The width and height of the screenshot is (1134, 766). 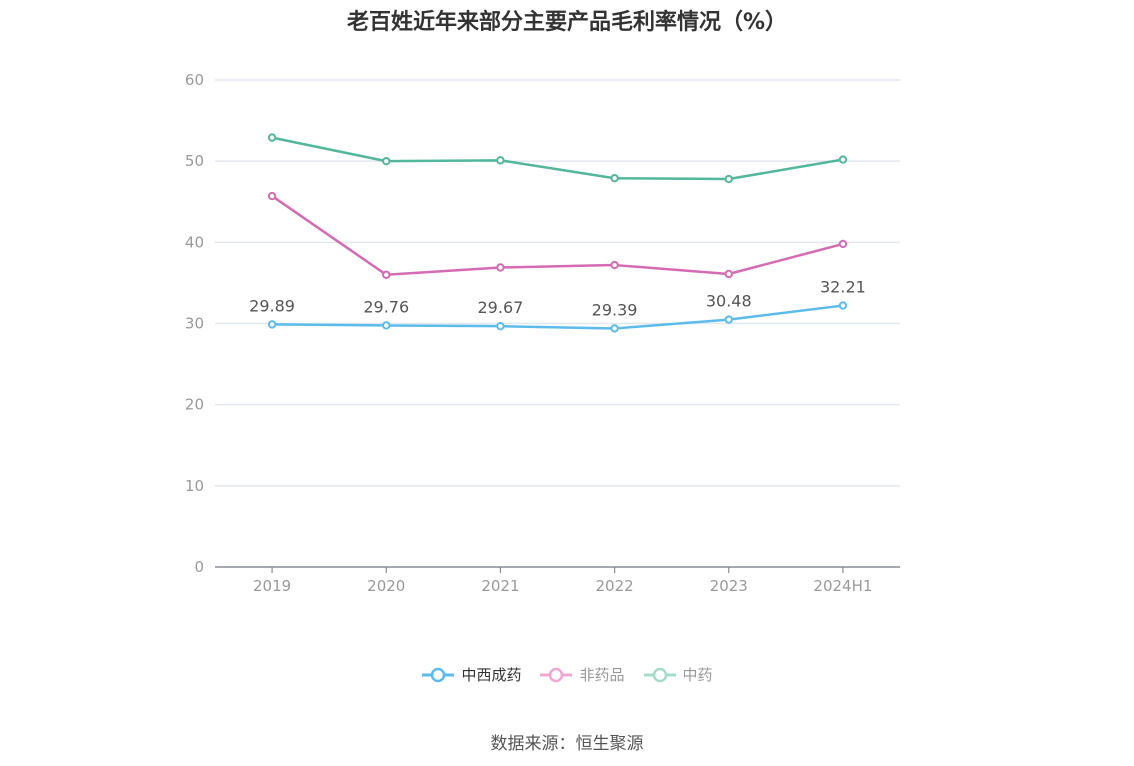 I want to click on legend-item-series-2: 非药品, so click(x=582, y=674).